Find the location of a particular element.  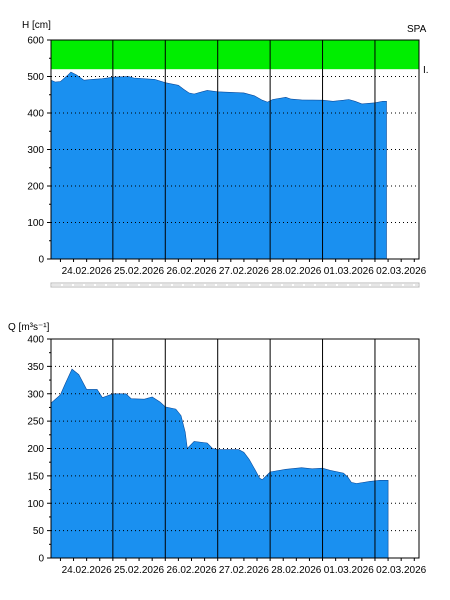

warning-band is located at coordinates (235, 55).